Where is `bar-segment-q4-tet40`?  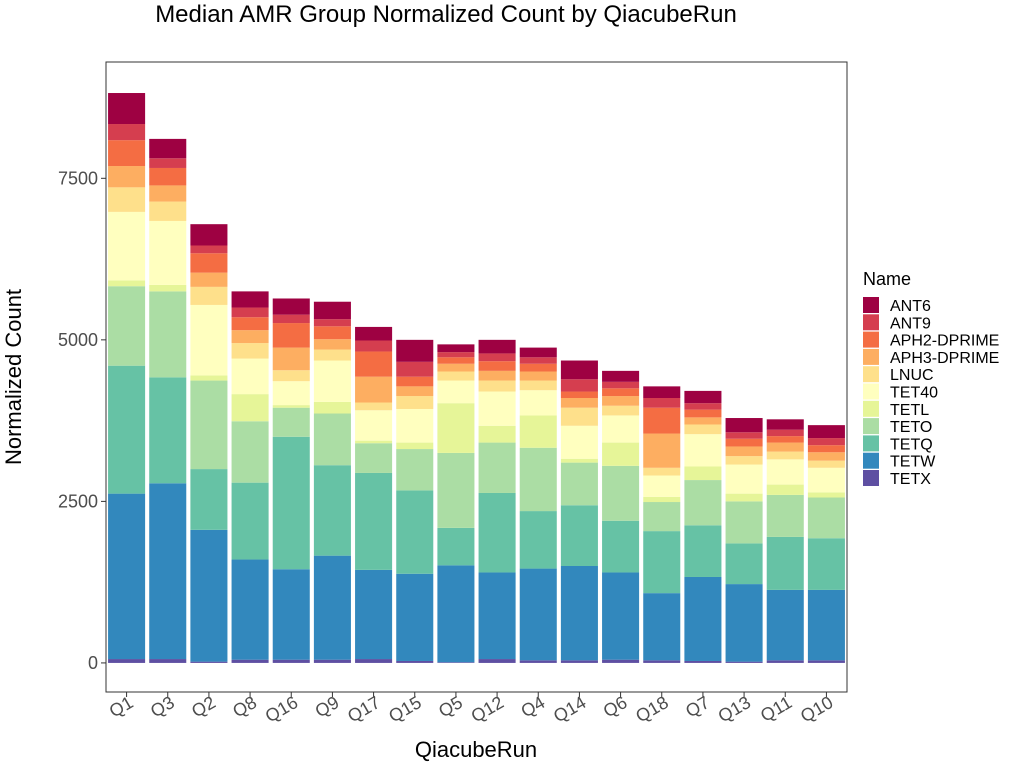 bar-segment-q4-tet40 is located at coordinates (538, 403).